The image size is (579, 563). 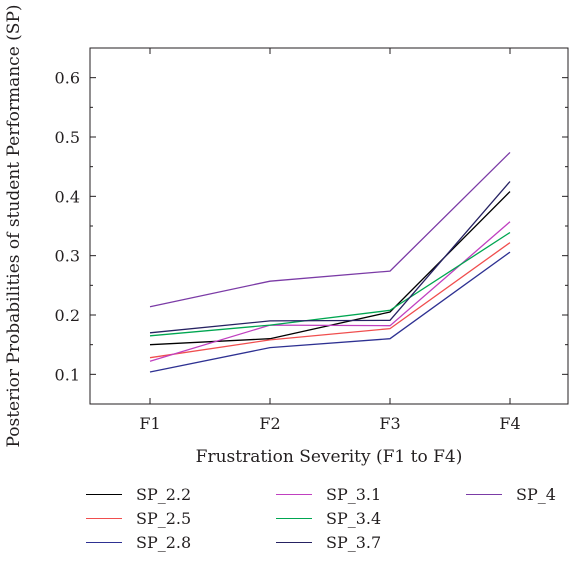 I want to click on legend-label: SP_3.4, so click(x=354, y=518).